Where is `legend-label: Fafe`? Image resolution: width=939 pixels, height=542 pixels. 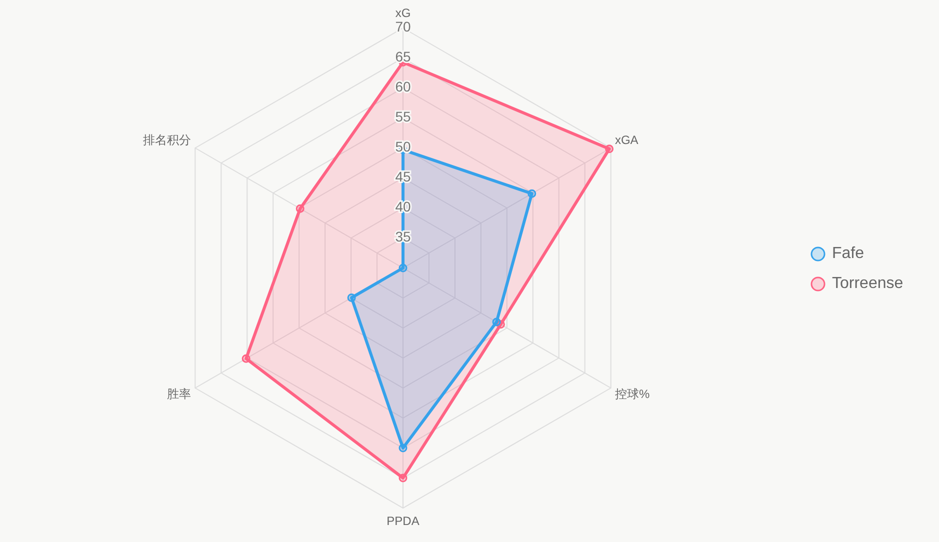 legend-label: Fafe is located at coordinates (848, 253).